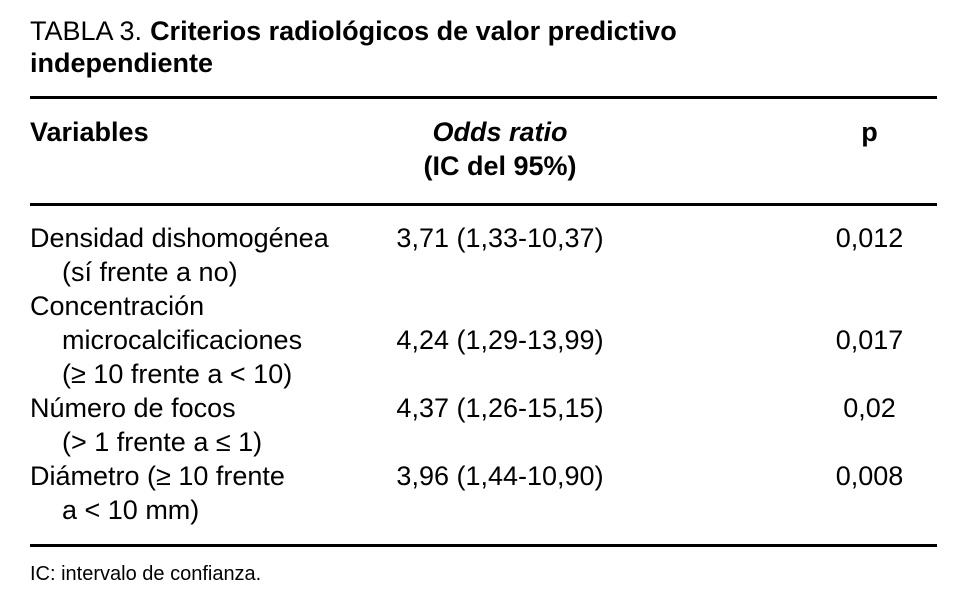  I want to click on variable-label-continuation: a < 10 mm), so click(131, 509).